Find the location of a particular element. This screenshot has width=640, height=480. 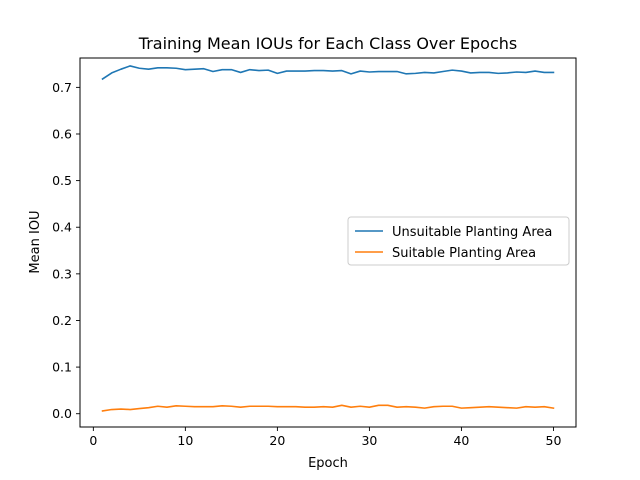

legend-label-unsuitable: Unsuitable Planting Area is located at coordinates (472, 232).